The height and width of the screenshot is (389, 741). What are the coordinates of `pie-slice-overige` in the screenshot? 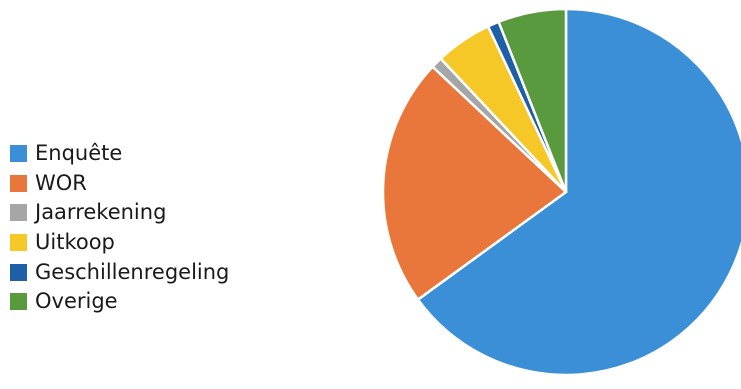 It's located at (532, 100).